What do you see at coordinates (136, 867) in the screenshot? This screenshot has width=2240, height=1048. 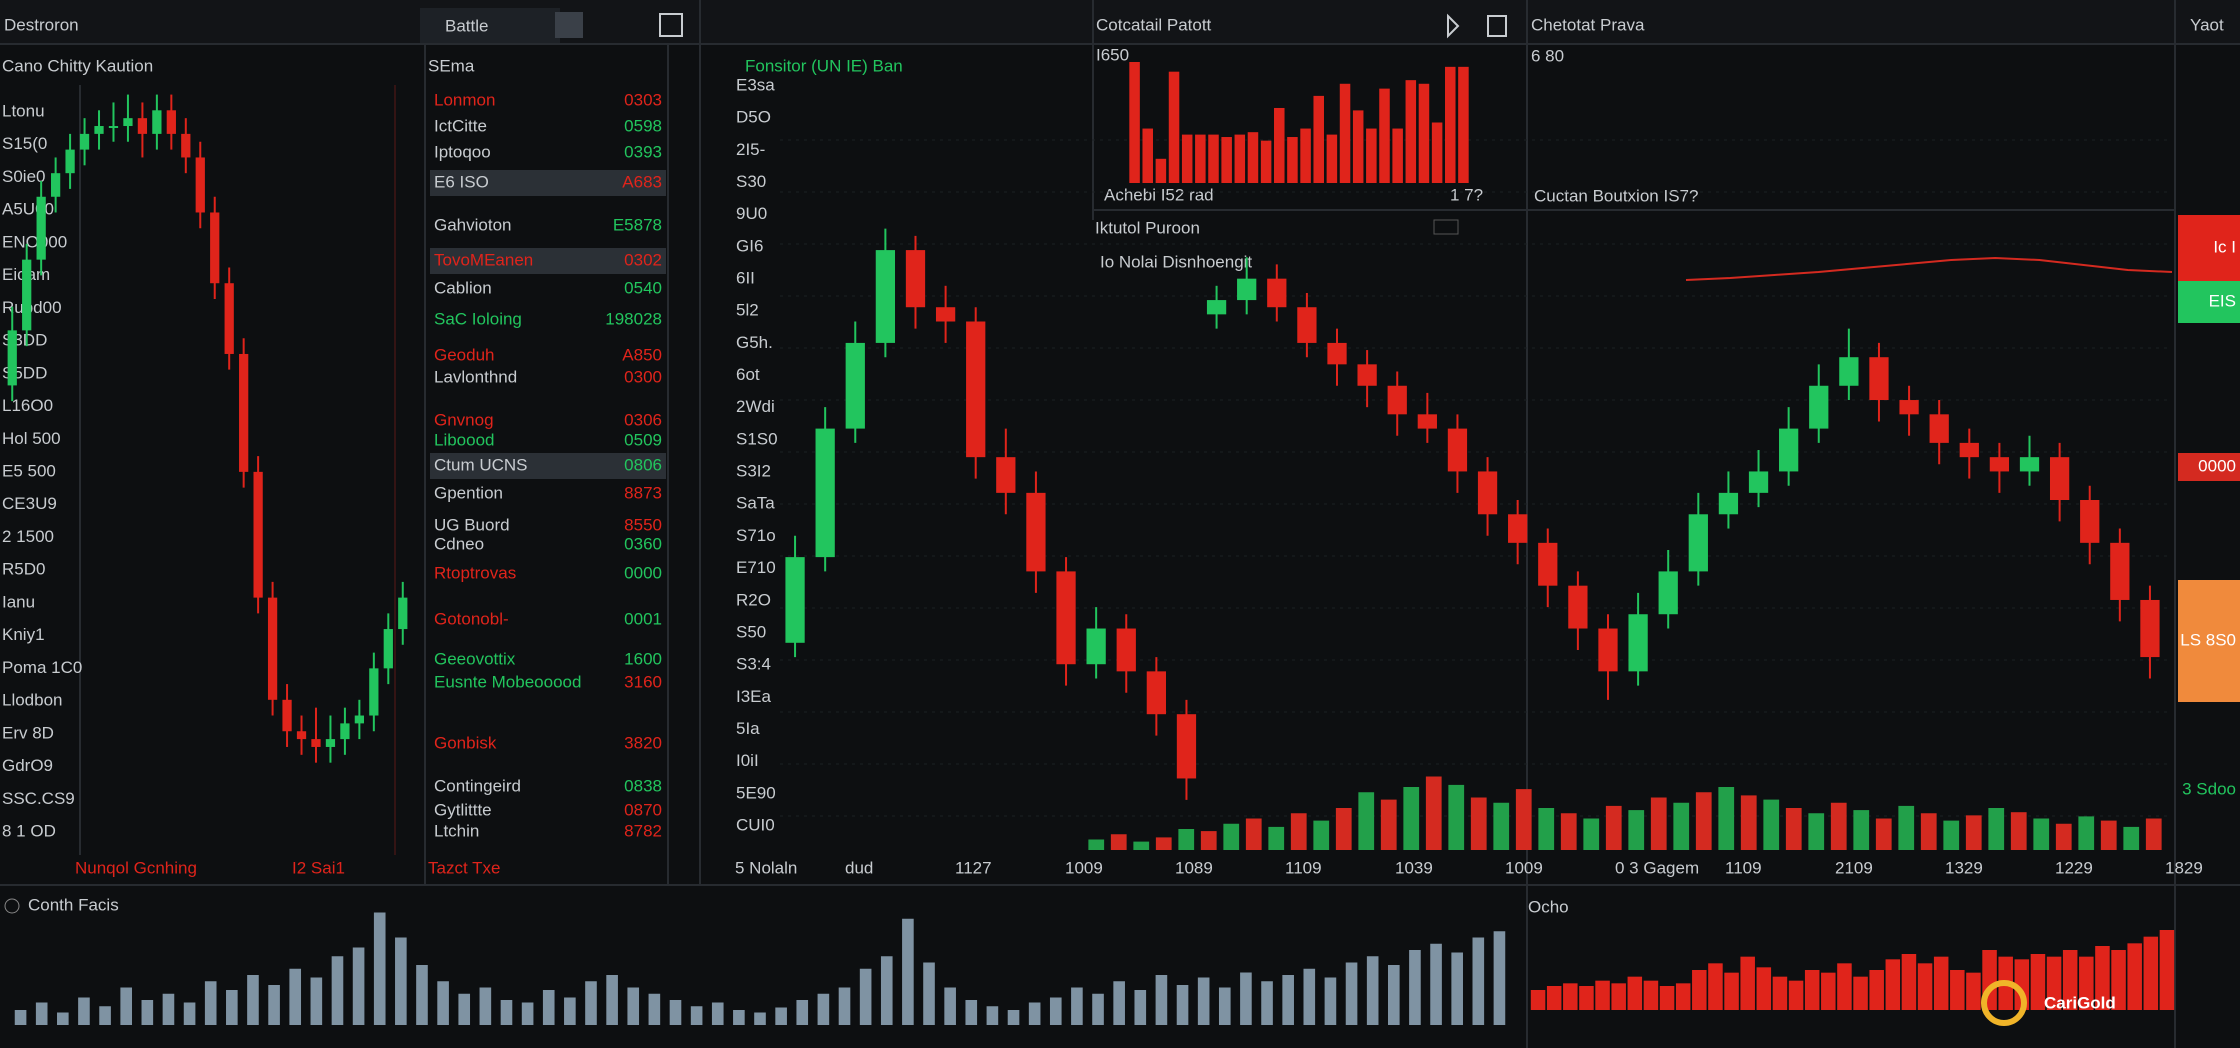 I see `footer-label: Nunqol Gcnhing` at bounding box center [136, 867].